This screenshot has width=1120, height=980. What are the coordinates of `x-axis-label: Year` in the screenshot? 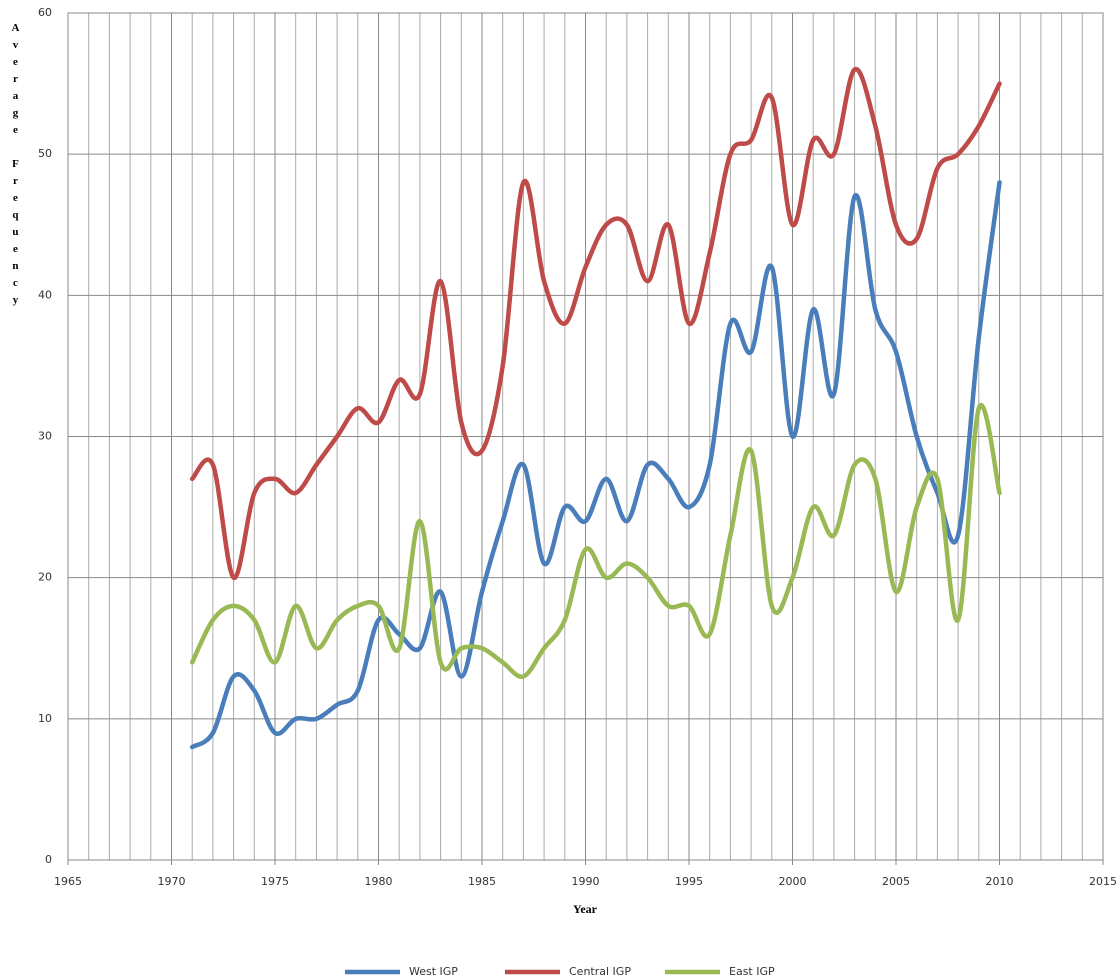 It's located at (585, 909).